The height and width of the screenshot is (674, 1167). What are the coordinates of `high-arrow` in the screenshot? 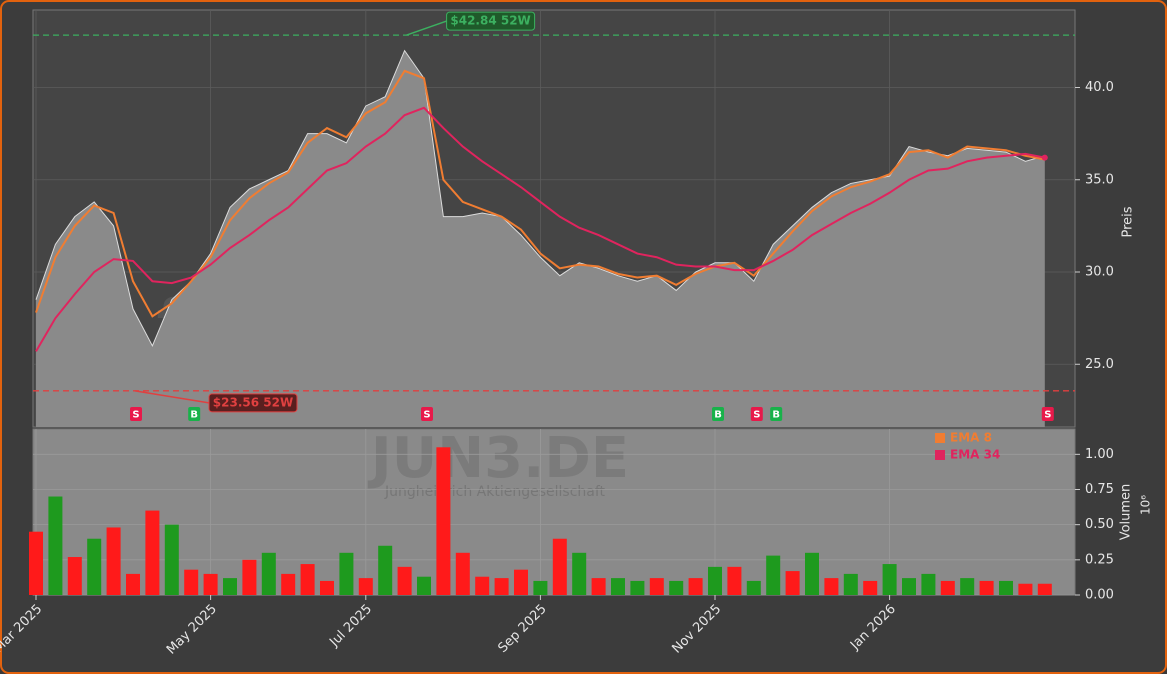 It's located at (426, 28).